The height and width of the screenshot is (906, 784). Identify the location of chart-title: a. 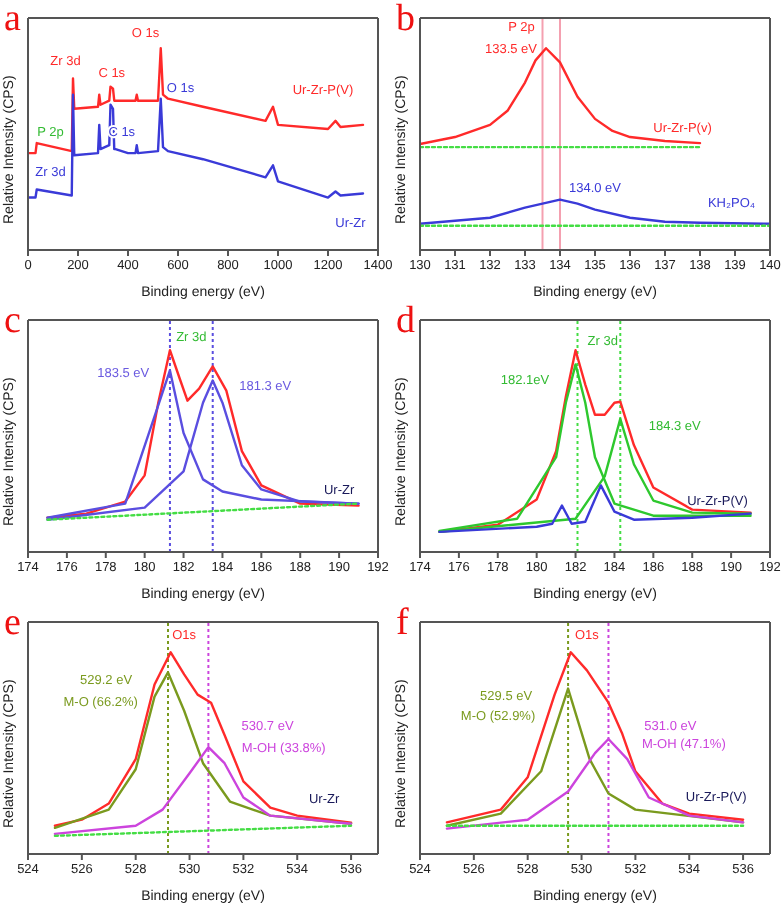
(12, 20).